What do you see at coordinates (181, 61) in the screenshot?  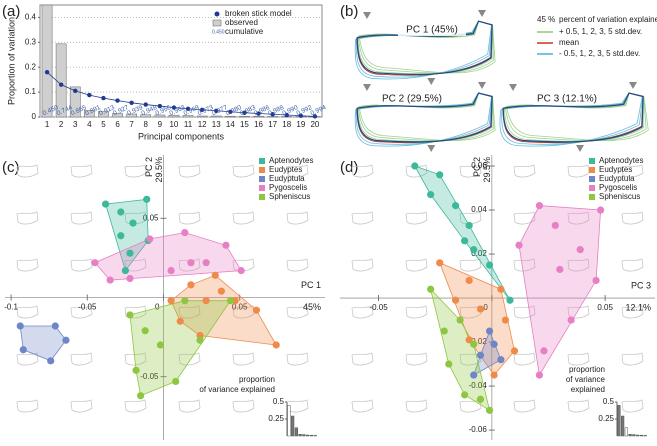 I see `plot-frame` at bounding box center [181, 61].